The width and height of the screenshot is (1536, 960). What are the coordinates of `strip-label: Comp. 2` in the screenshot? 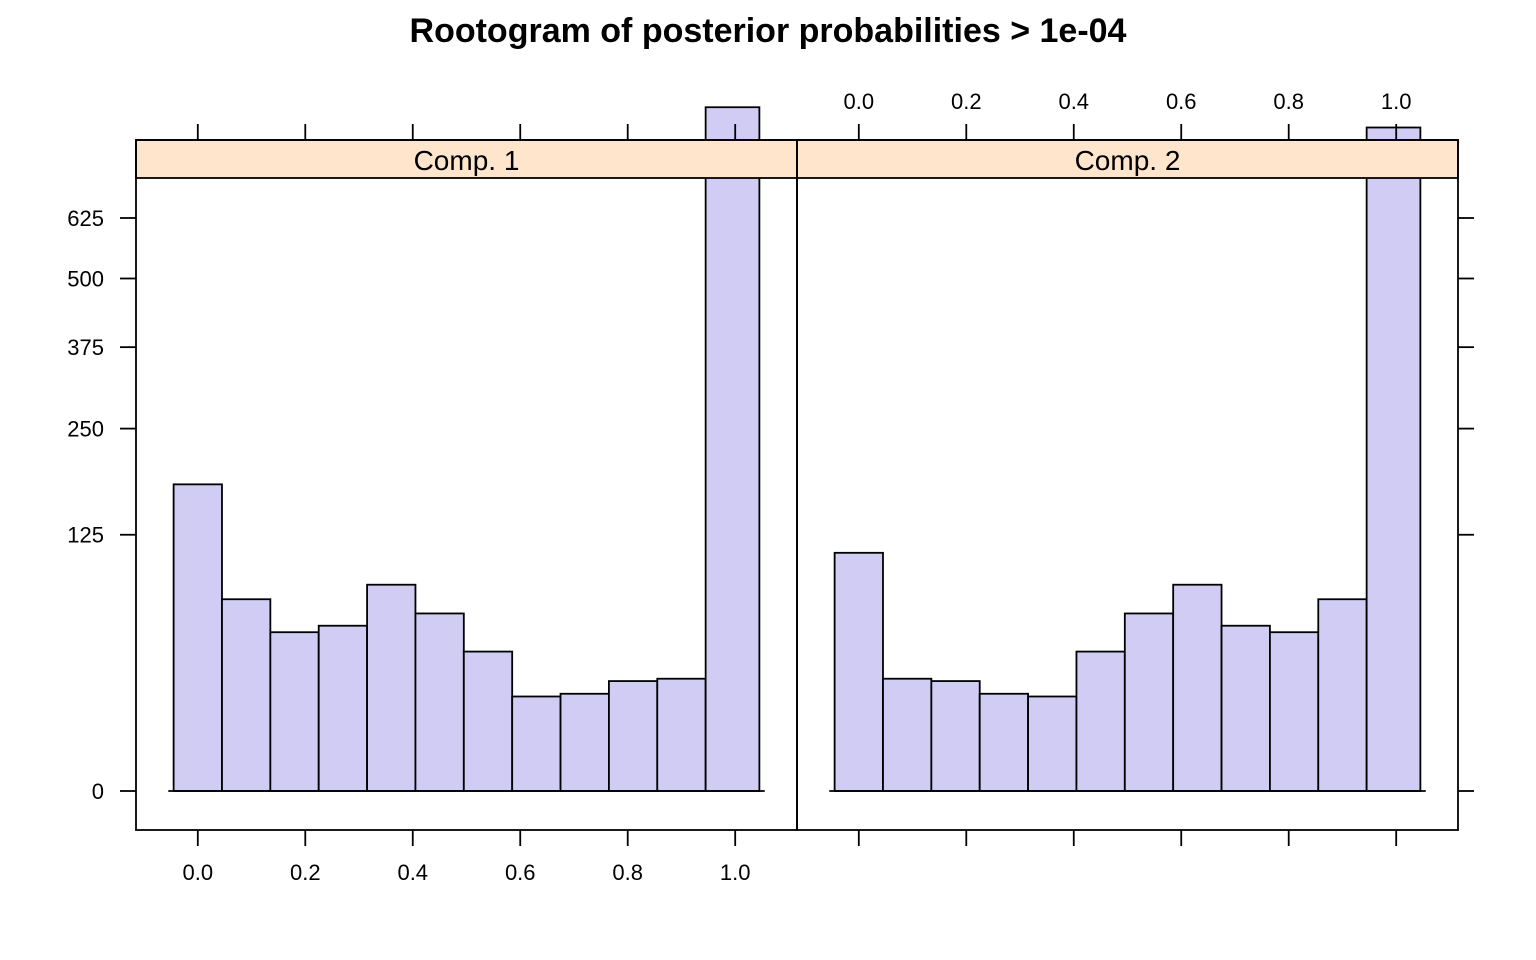 It's located at (1128, 160).